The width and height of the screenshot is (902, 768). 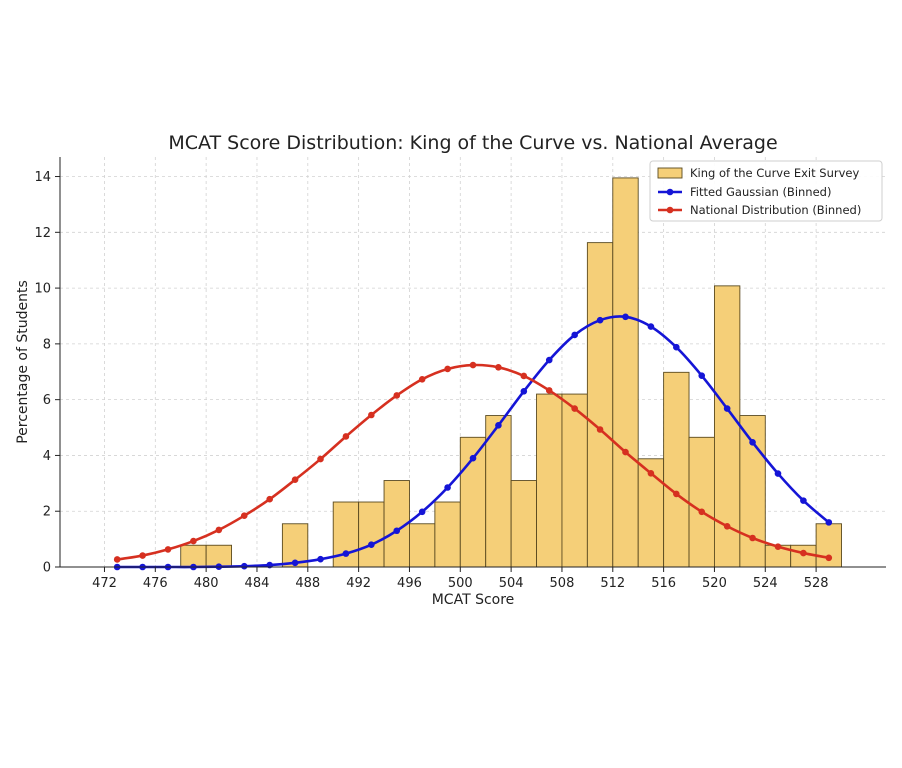 I want to click on x-tick-label: 480, so click(x=206, y=583).